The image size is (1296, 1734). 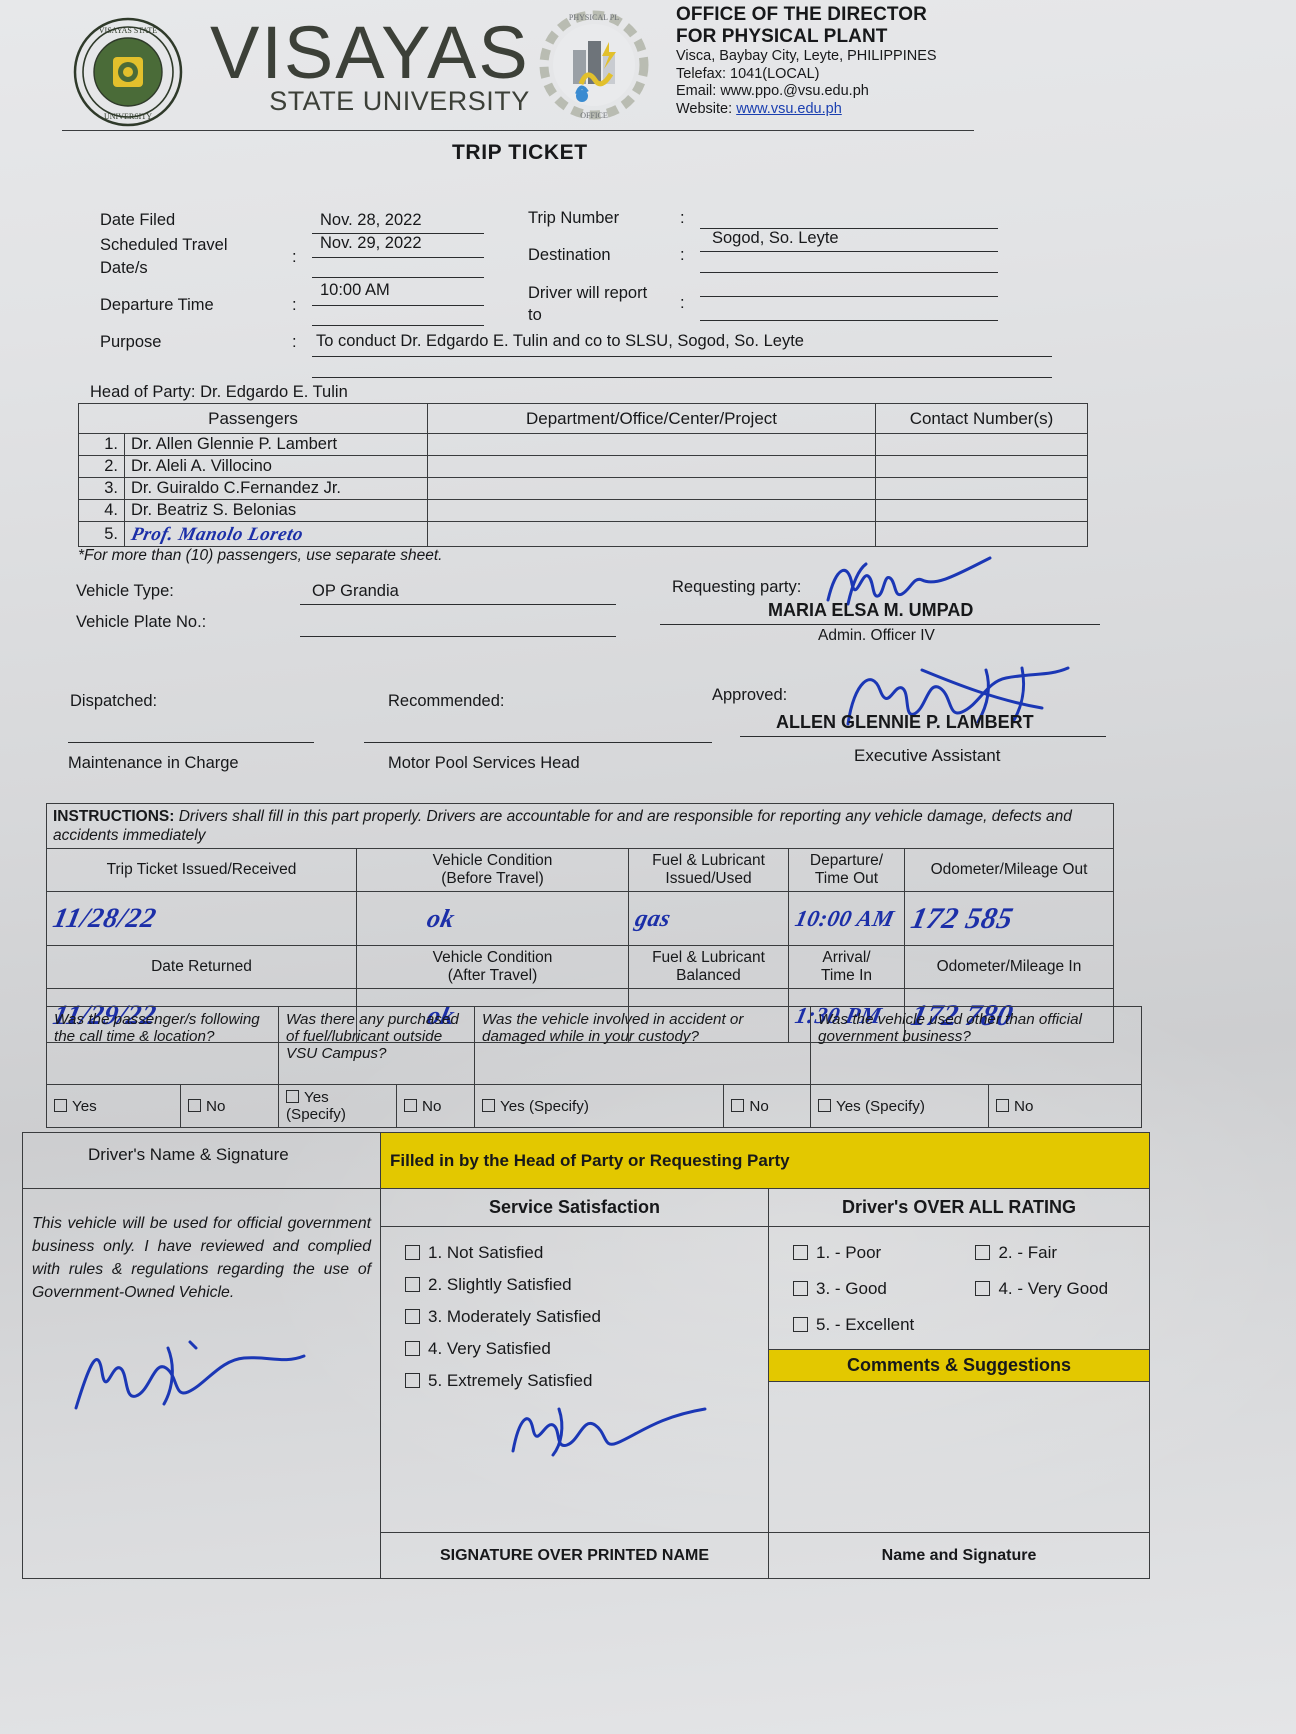 What do you see at coordinates (514, 1316) in the screenshot?
I see `satisfaction-option-3-label: 3. Moderately Satisfied` at bounding box center [514, 1316].